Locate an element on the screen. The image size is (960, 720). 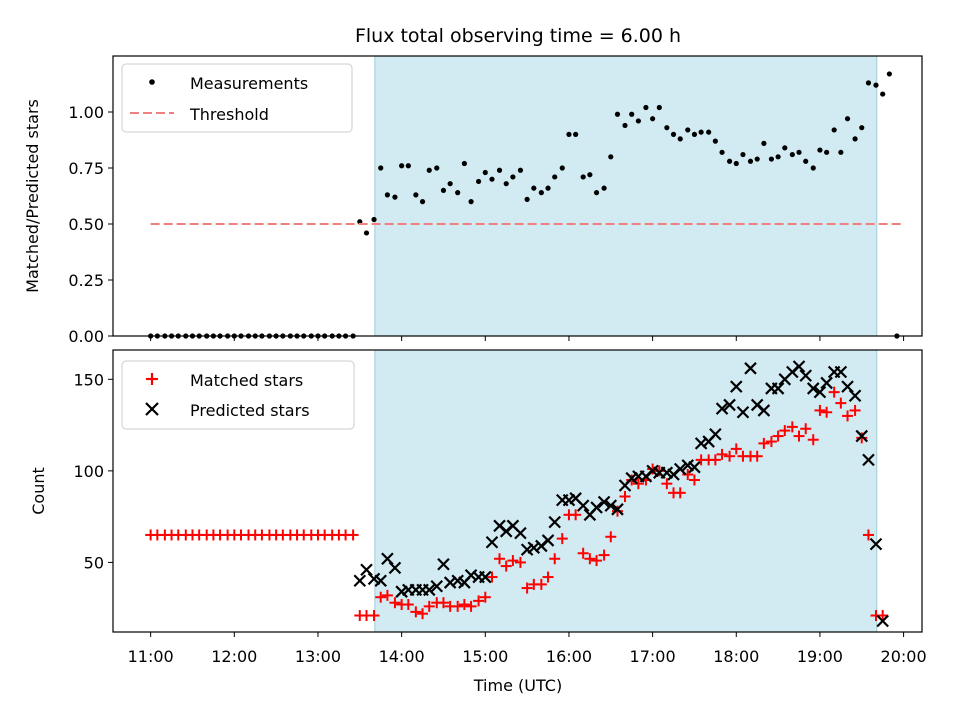
top-legend: Measurements Threshold is located at coordinates (237, 98).